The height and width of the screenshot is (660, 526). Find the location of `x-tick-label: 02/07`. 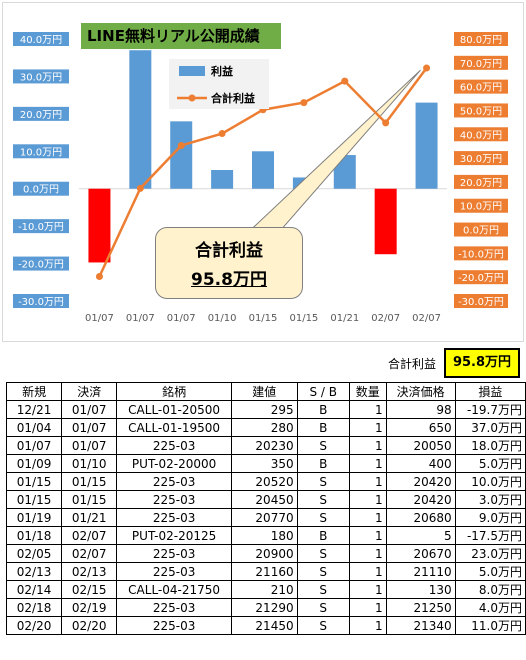

x-tick-label: 02/07 is located at coordinates (426, 318).